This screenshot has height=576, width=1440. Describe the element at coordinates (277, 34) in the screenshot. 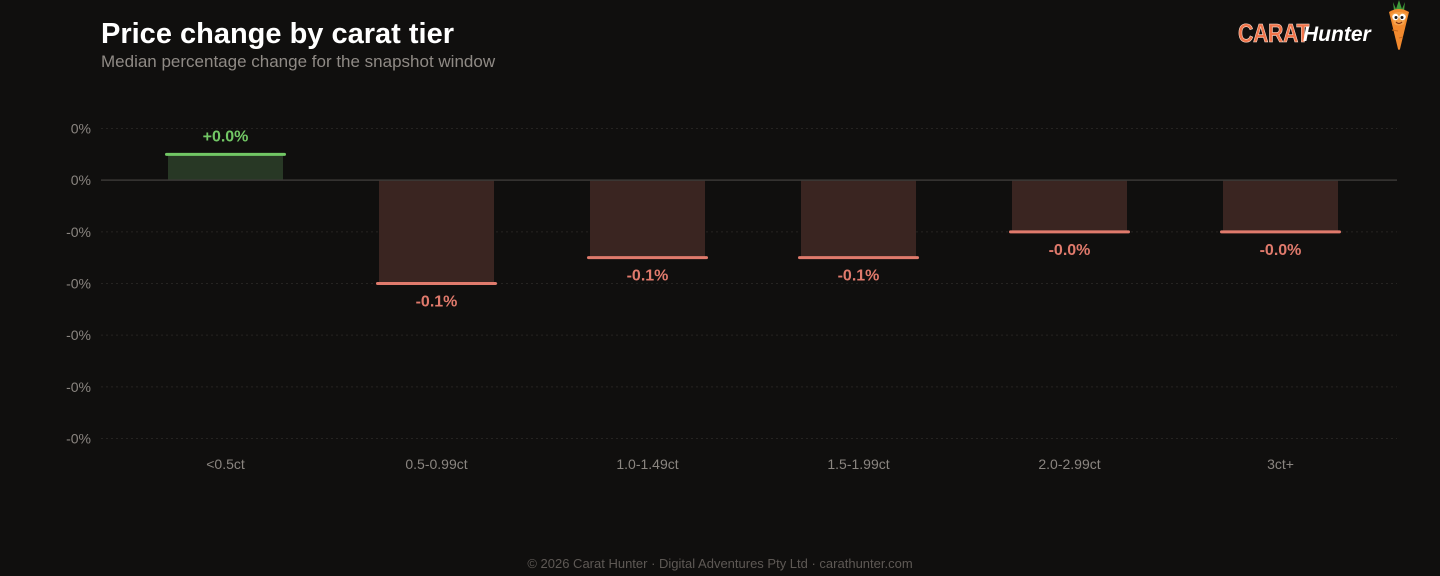

I see `chart-title: Price change by carat tier` at that location.